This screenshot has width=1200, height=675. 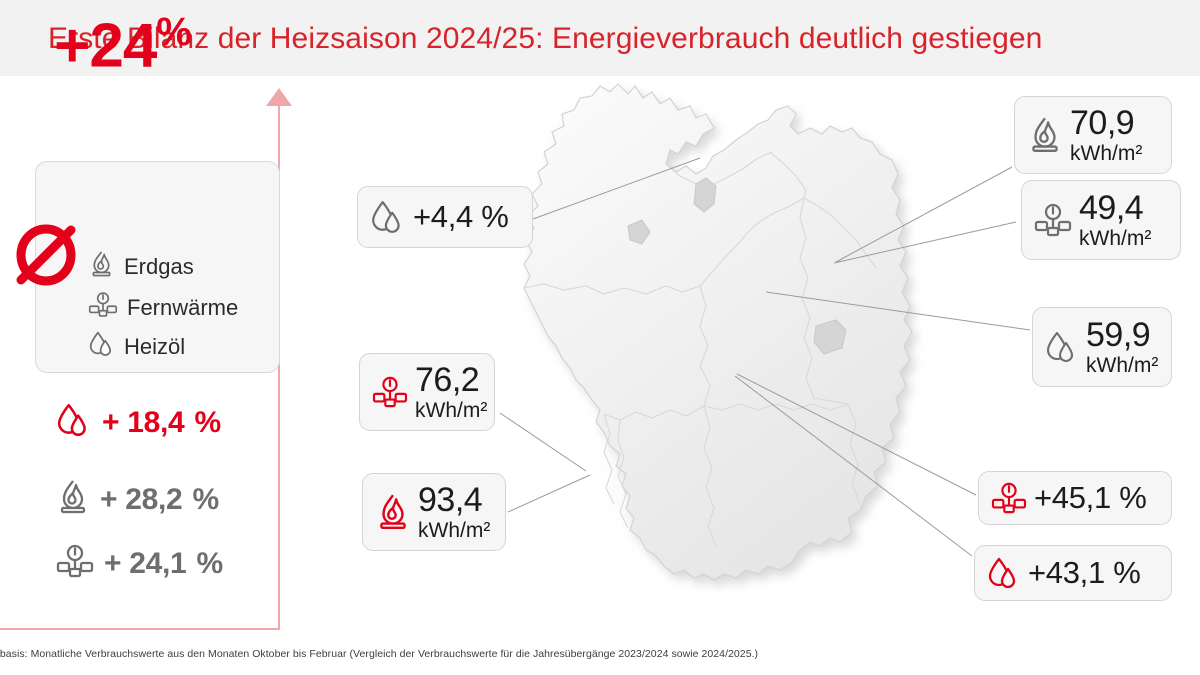 I want to click on average-value: +24%, so click(x=122, y=46).